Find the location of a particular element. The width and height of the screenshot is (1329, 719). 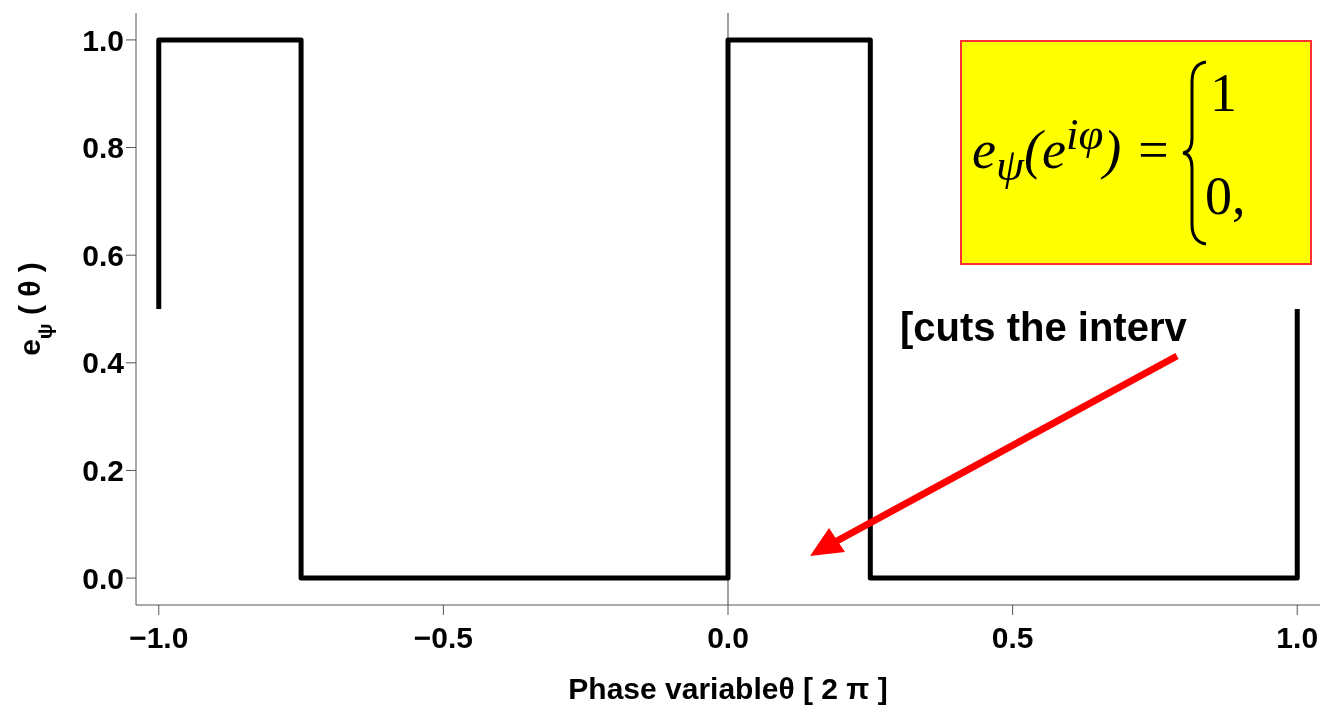

y-tick-label: 0.8 is located at coordinates (103, 148).